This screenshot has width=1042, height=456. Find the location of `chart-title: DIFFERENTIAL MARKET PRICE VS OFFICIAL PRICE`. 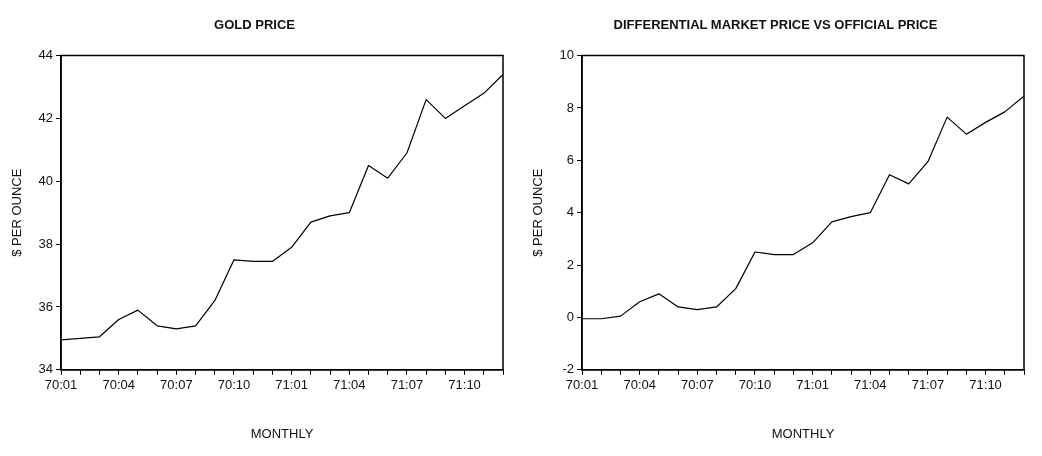

chart-title: DIFFERENTIAL MARKET PRICE VS OFFICIAL PRICE is located at coordinates (775, 25).